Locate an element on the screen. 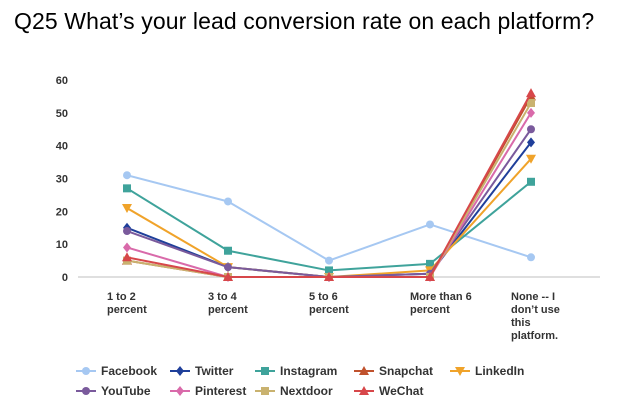 This screenshot has height=407, width=629. legend-item-nextdoor: Nextdoor is located at coordinates (294, 391).